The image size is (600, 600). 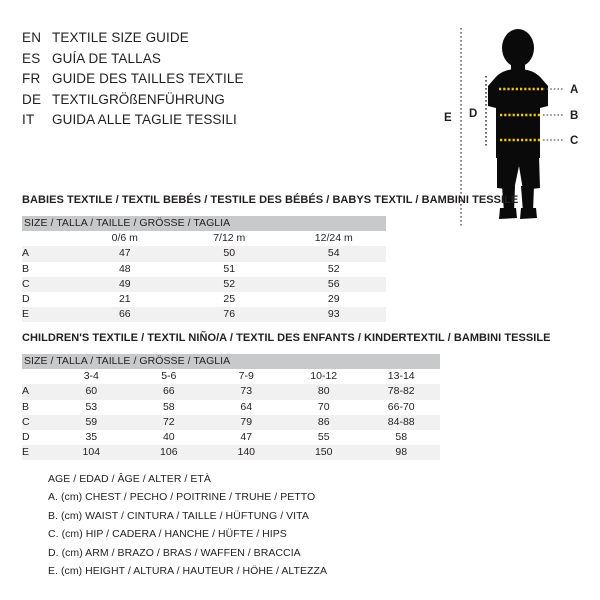 What do you see at coordinates (169, 377) in the screenshot?
I see `children-column-header: 5-6` at bounding box center [169, 377].